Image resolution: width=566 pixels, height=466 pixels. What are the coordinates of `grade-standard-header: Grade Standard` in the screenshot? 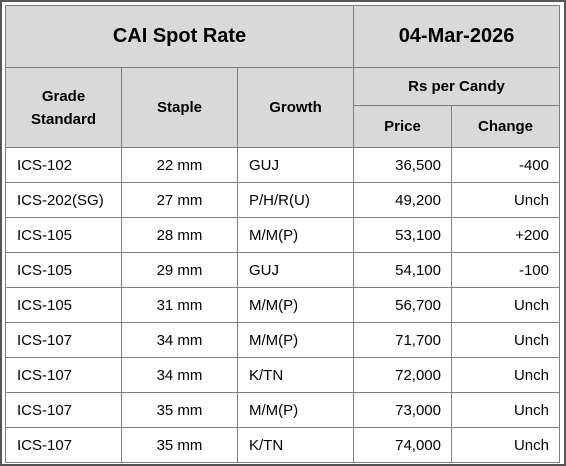 It's located at (63, 107).